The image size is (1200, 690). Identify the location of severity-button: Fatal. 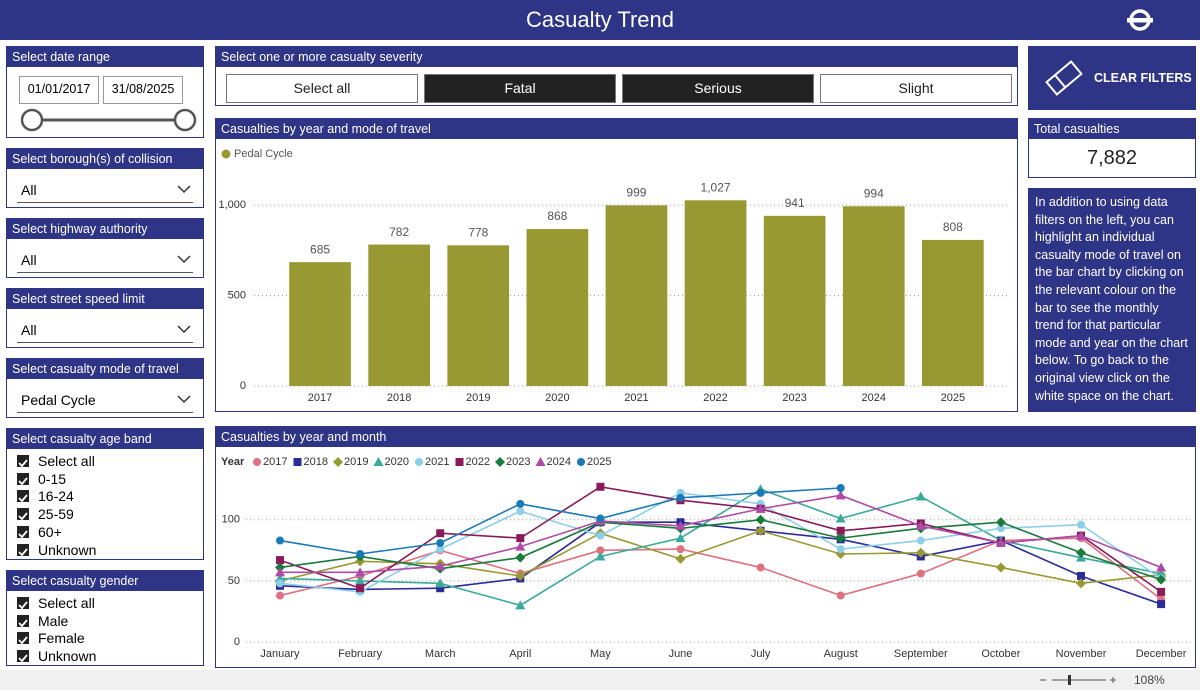
(520, 88).